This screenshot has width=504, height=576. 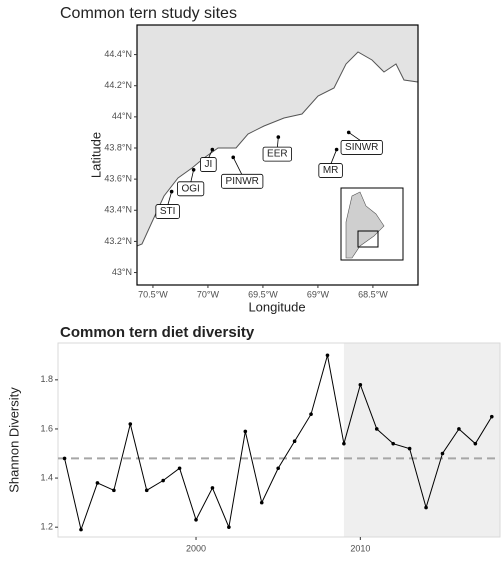 I want to click on x-tick-label: 2010, so click(x=360, y=548).